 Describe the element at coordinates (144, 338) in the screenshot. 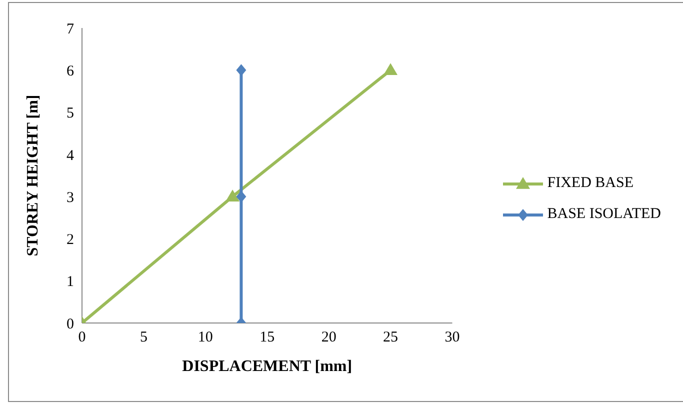

I see `x-tick-label: 5` at that location.